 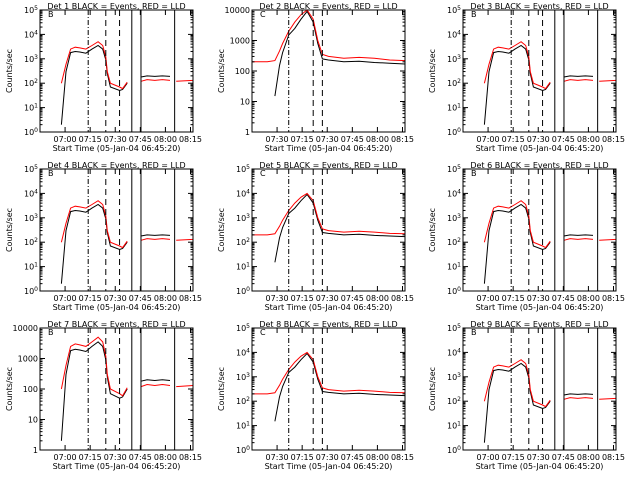 What do you see at coordinates (328, 6) in the screenshot?
I see `panel-title: Det 2 BLACK = Events, RED = LLD` at bounding box center [328, 6].